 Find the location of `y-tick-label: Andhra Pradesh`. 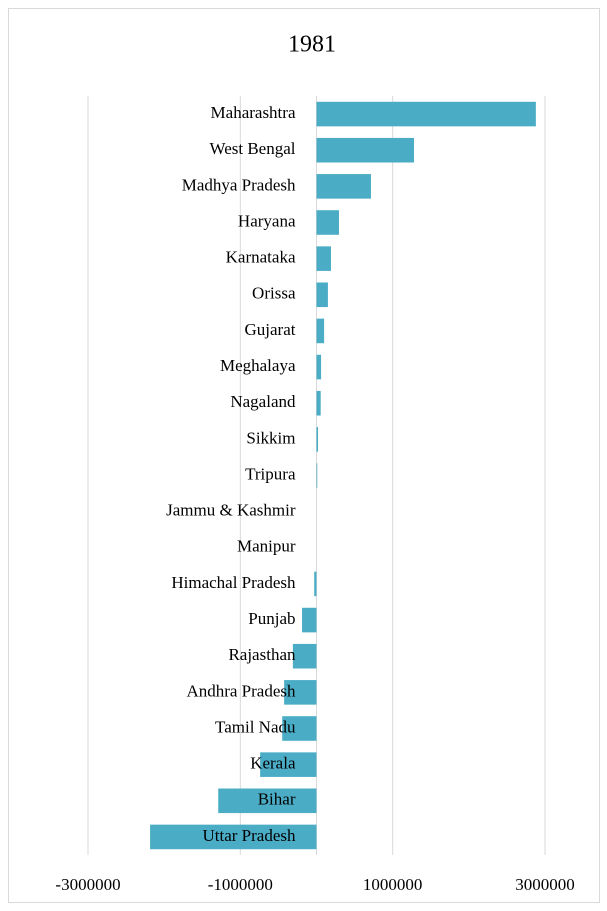

y-tick-label: Andhra Pradesh is located at coordinates (241, 690).